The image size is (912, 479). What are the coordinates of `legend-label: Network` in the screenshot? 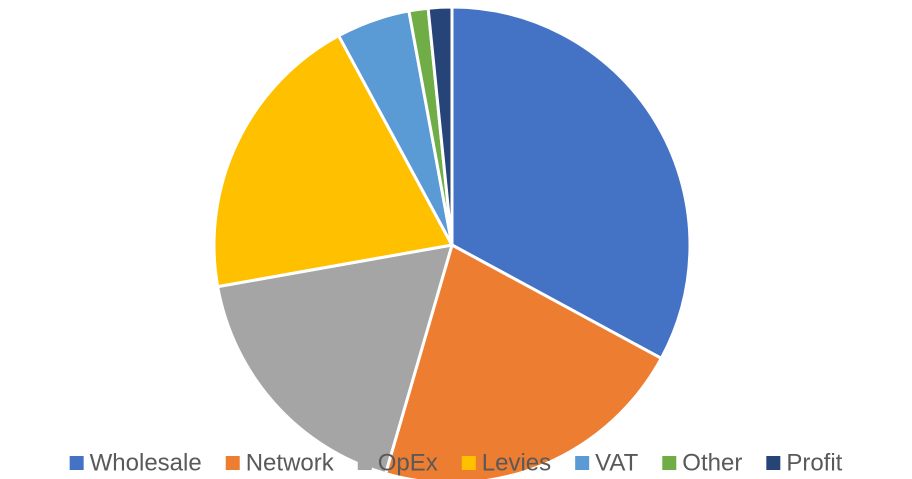 It's located at (290, 462).